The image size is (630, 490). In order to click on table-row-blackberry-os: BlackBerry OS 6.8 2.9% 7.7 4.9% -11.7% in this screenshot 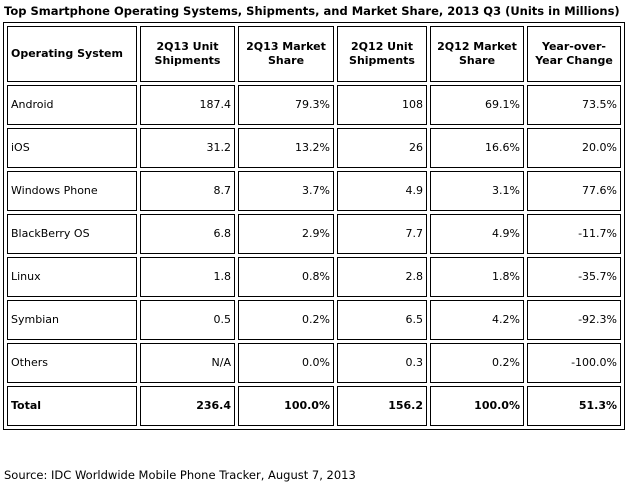, I will do `click(314, 234)`.